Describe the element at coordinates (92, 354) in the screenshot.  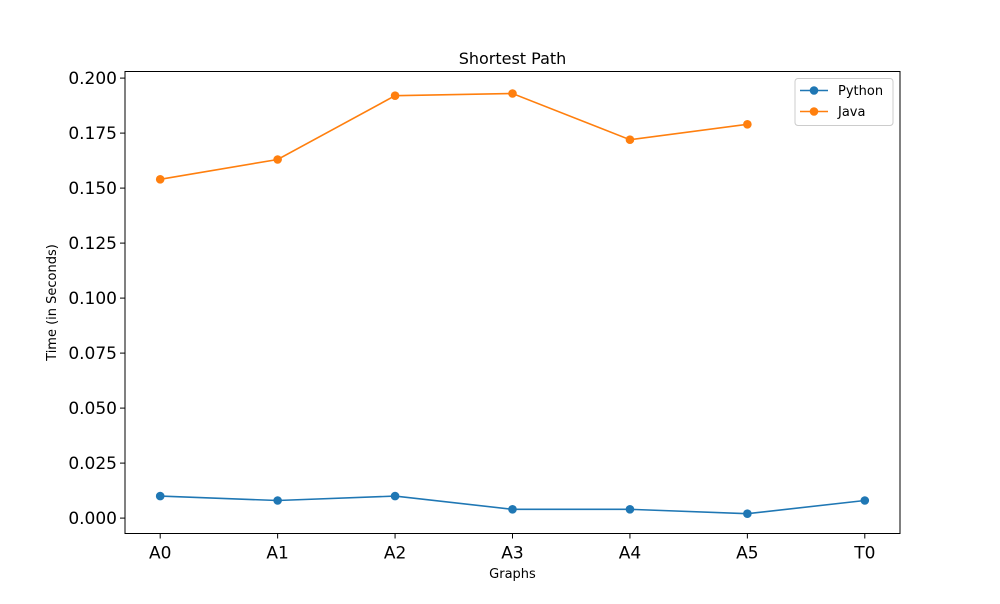
I see `y-tick-label: 0.075` at that location.